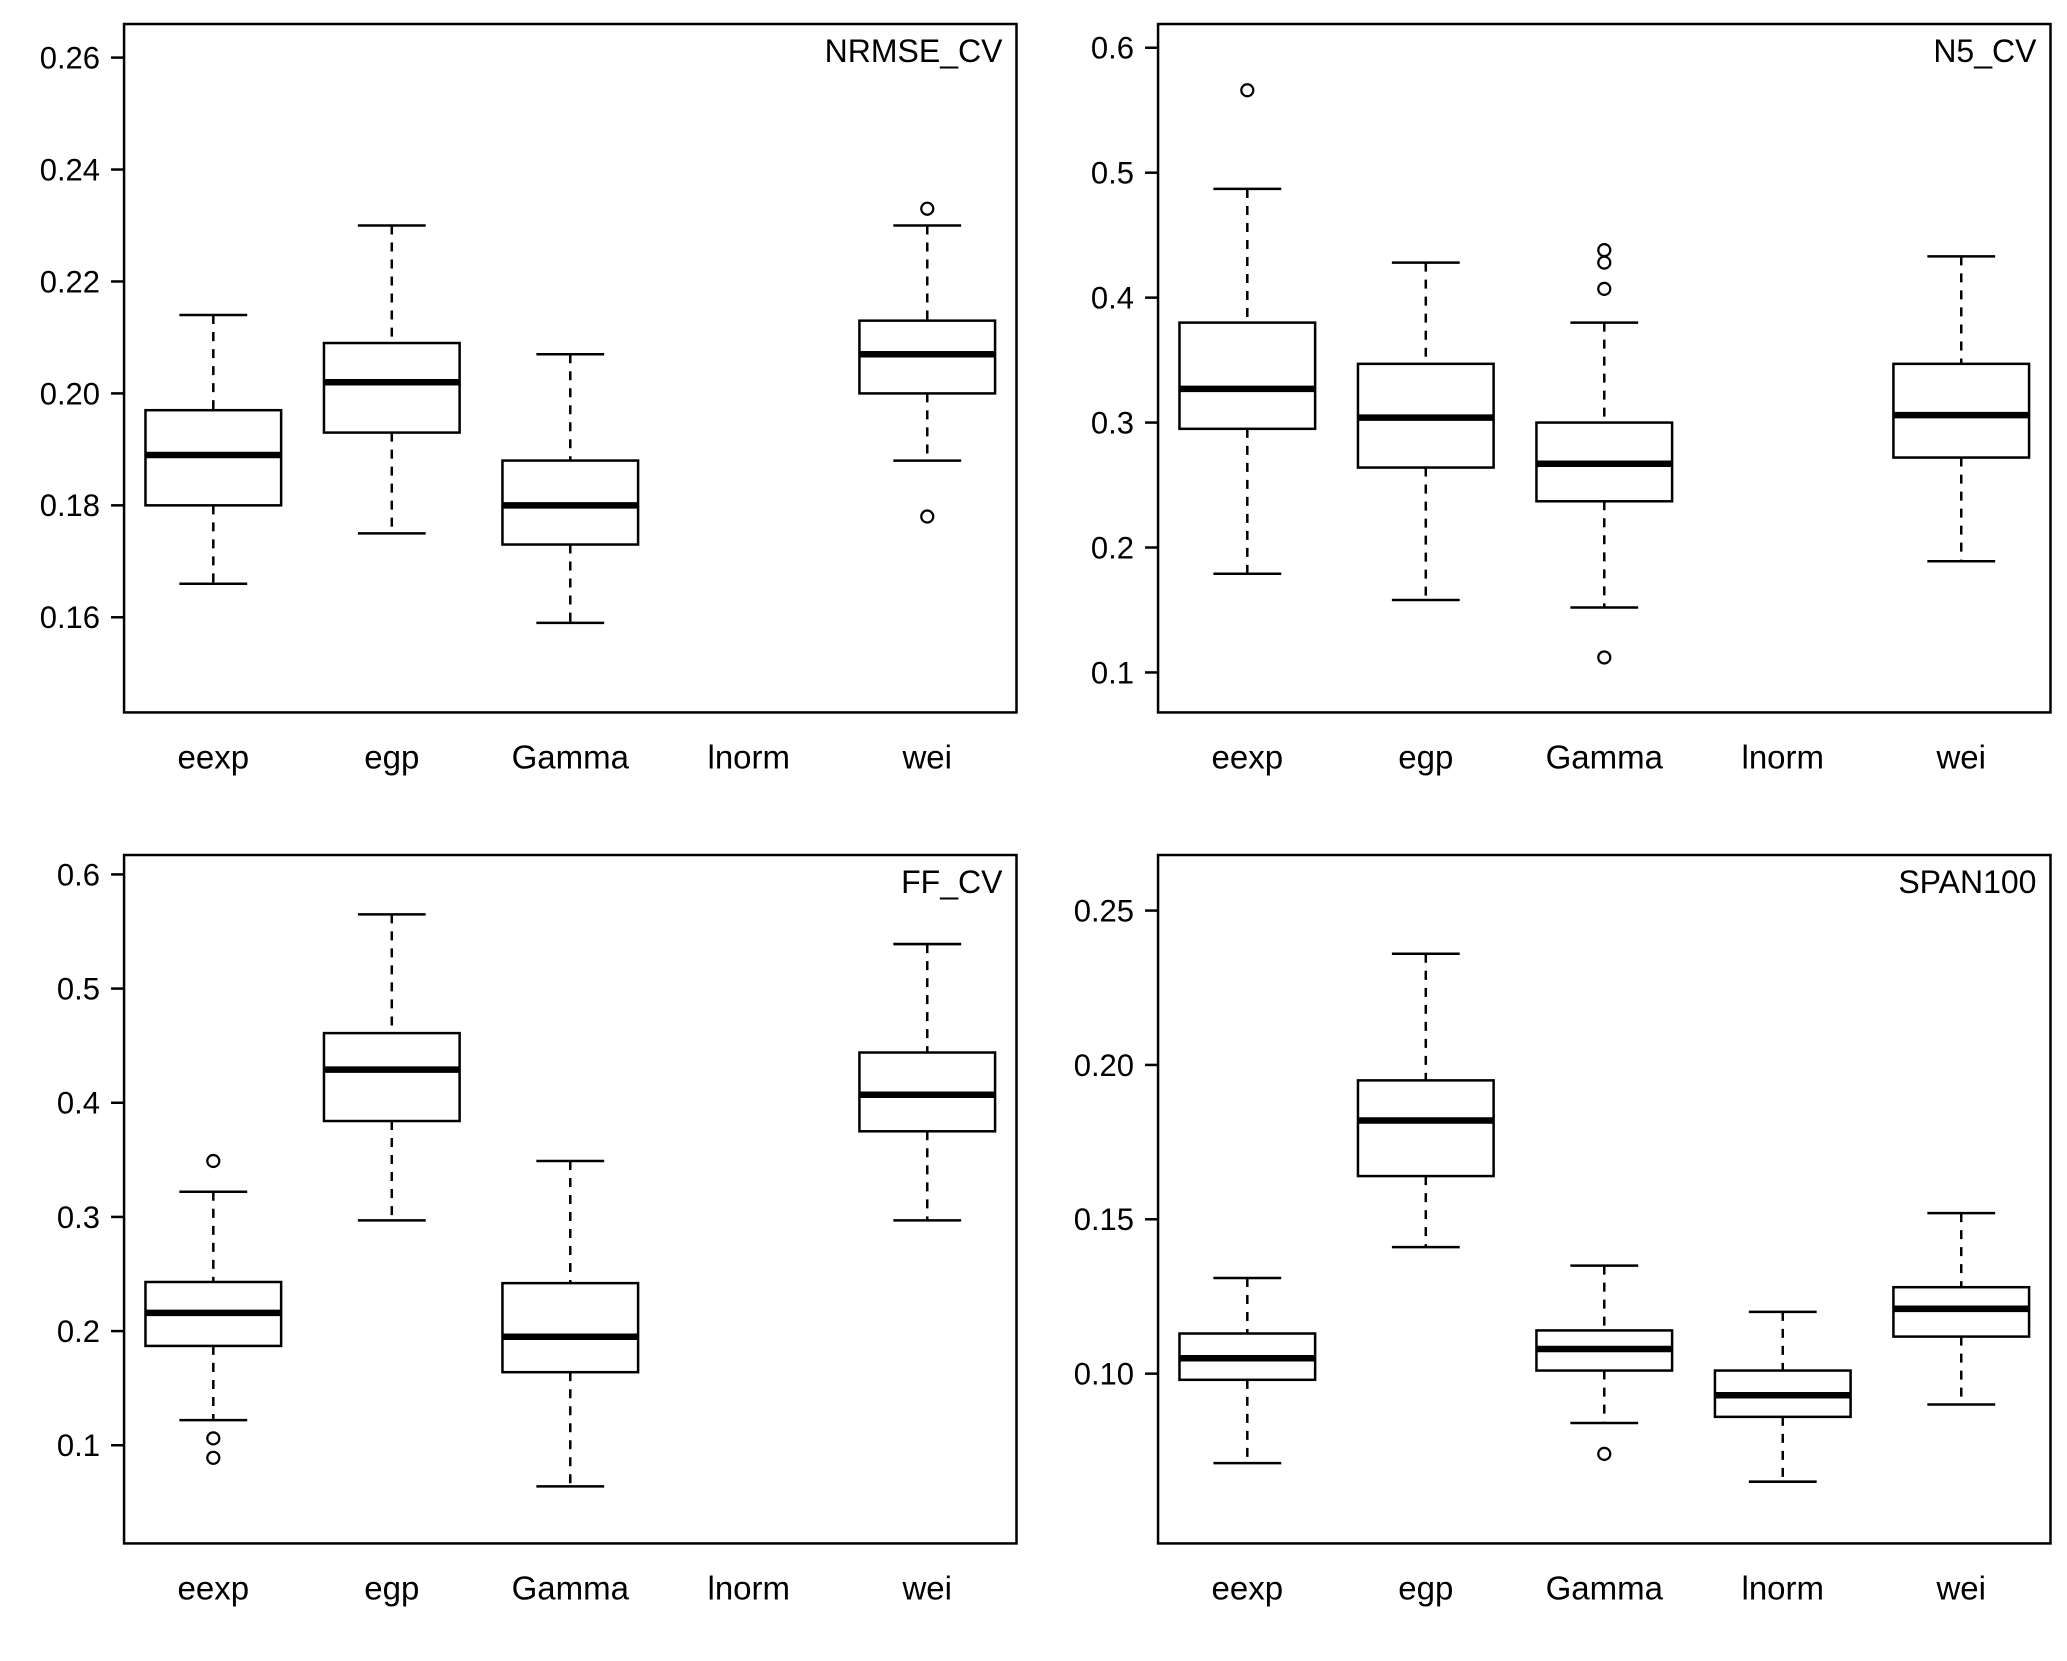 The height and width of the screenshot is (1661, 2067). Describe the element at coordinates (1782, 1396) in the screenshot. I see `boxplot-lnorm` at that location.